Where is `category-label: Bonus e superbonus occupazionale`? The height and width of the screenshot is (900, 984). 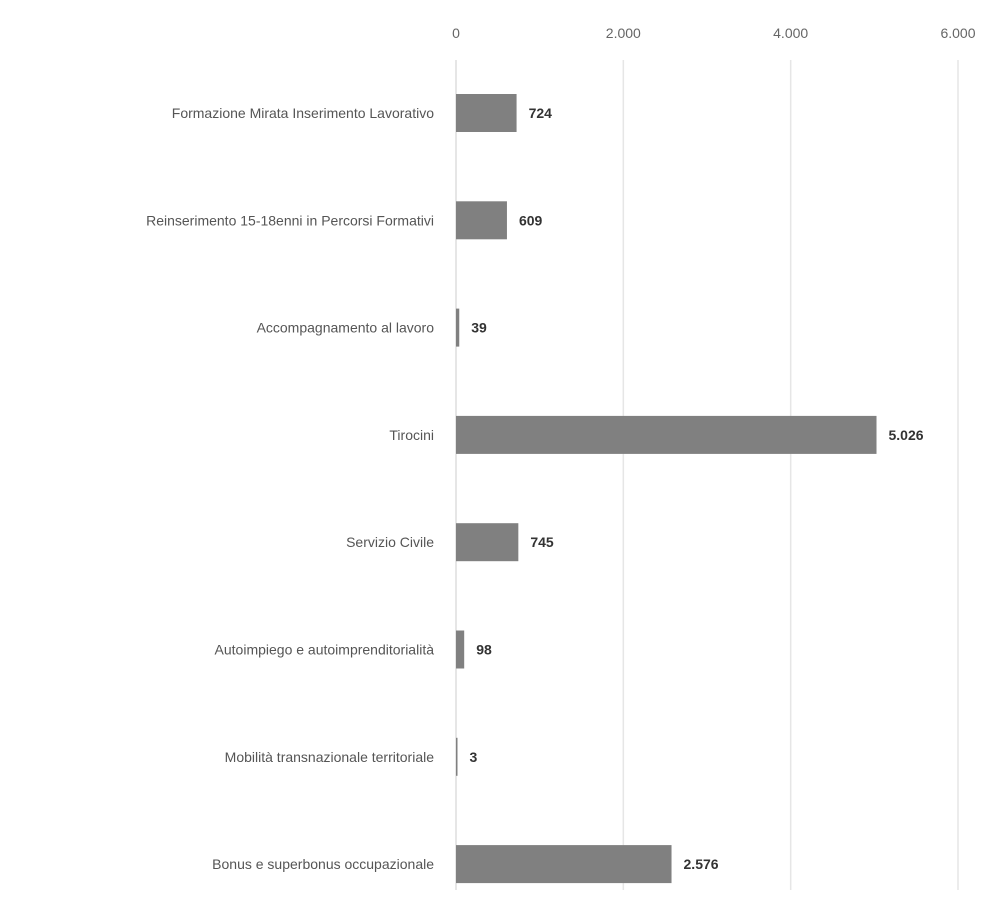 category-label: Bonus e superbonus occupazionale is located at coordinates (323, 864).